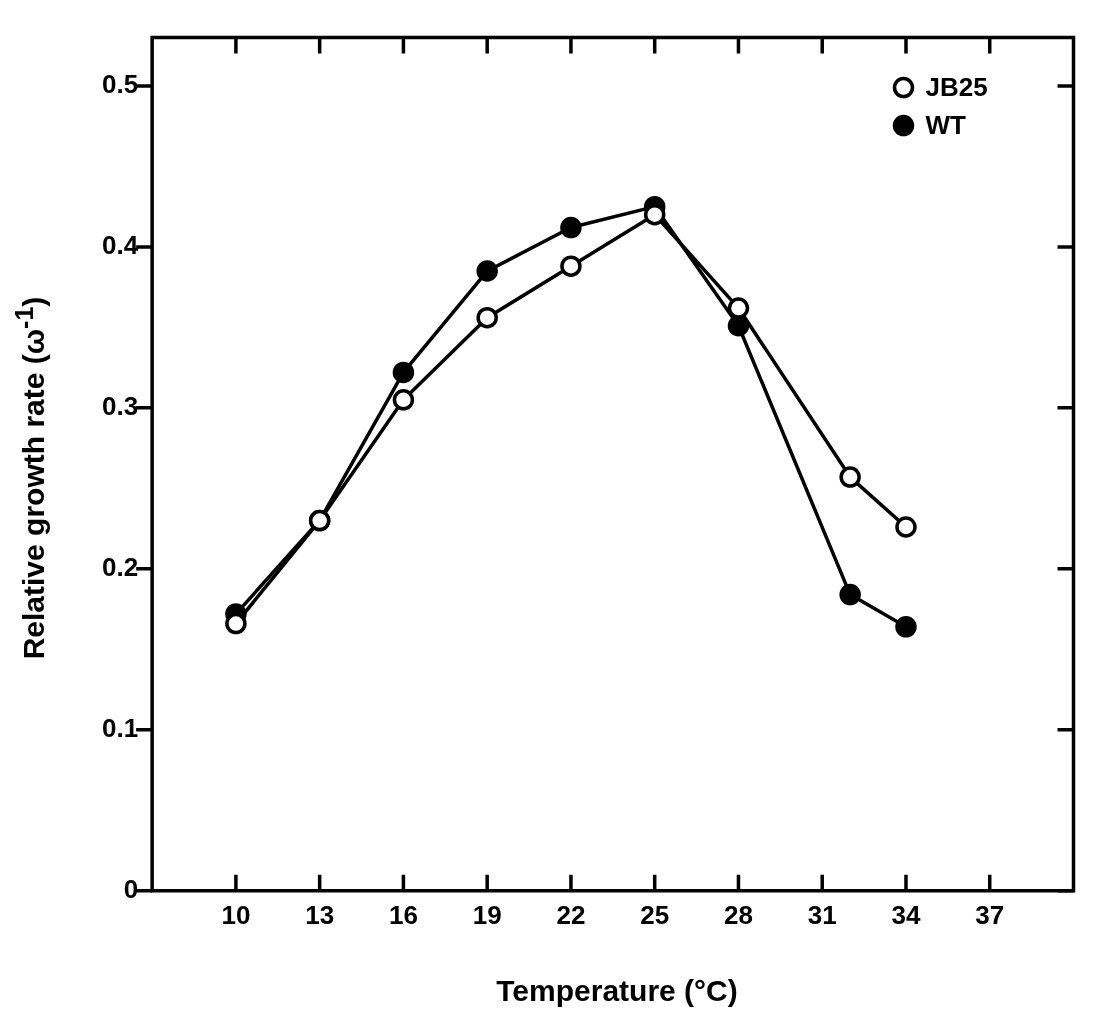  Describe the element at coordinates (956, 86) in the screenshot. I see `legend-label: JB25` at that location.